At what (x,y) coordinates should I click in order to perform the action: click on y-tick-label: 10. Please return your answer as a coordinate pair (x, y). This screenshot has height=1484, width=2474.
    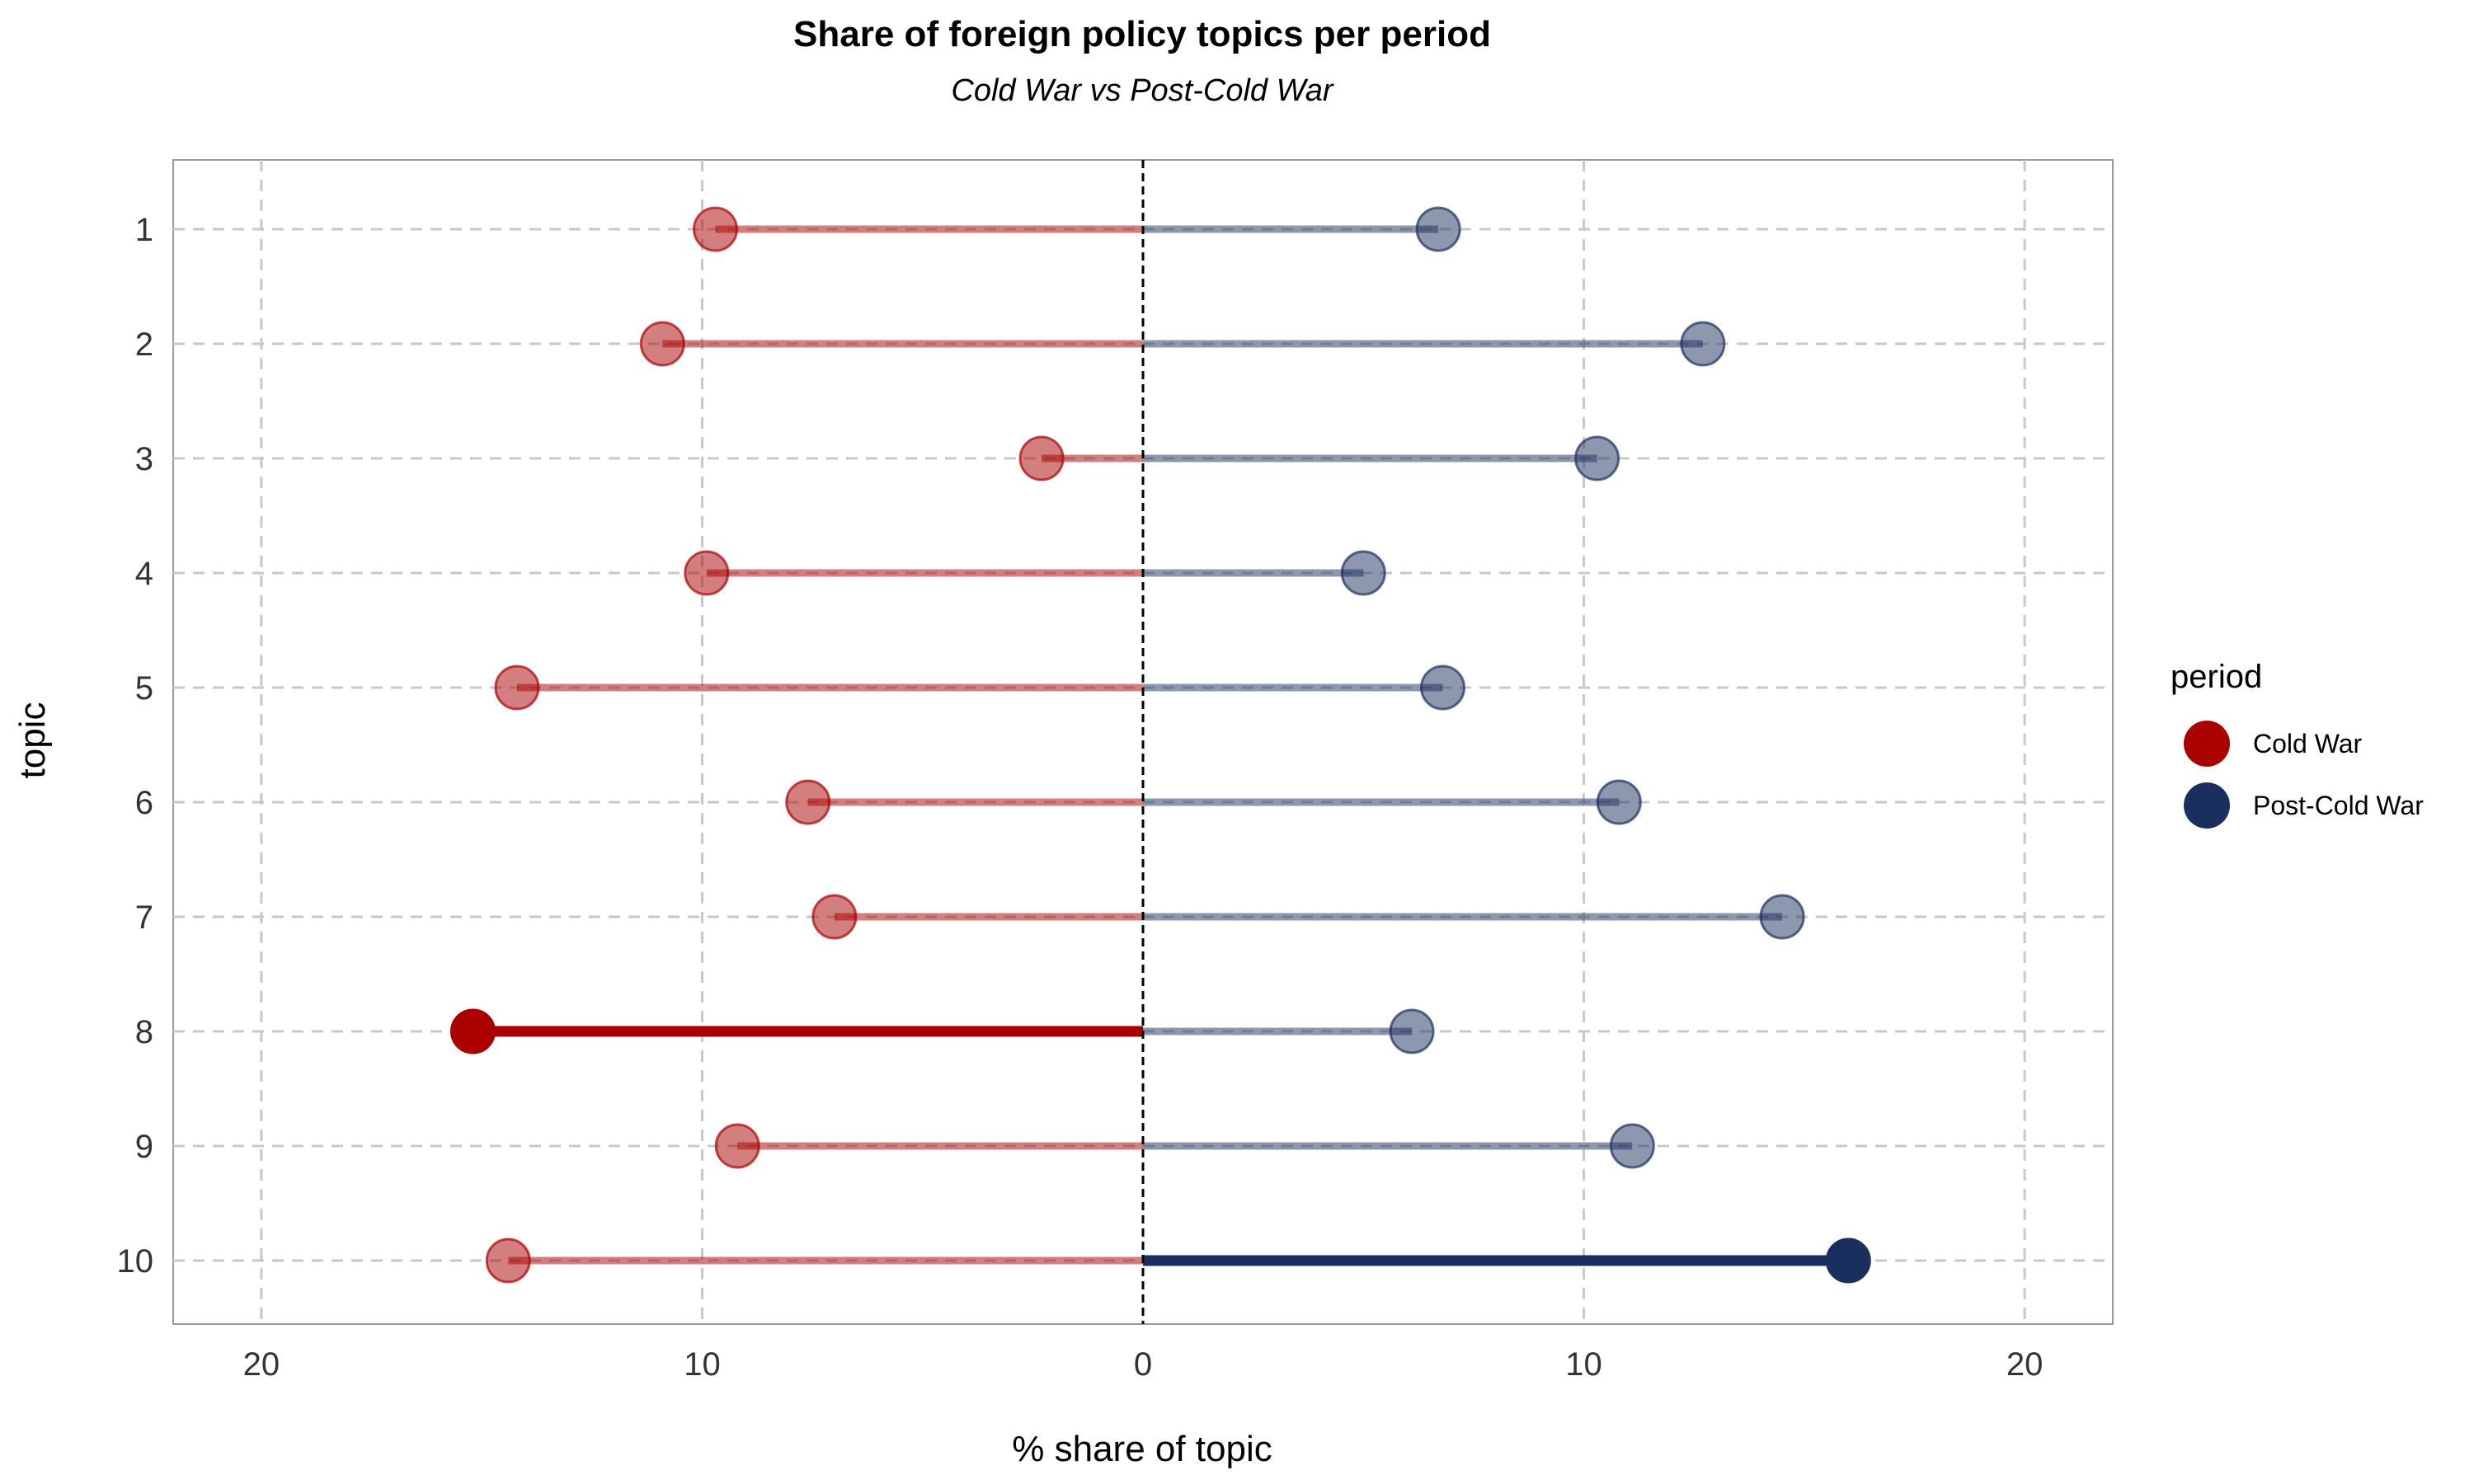
    Looking at the image, I should click on (135, 1261).